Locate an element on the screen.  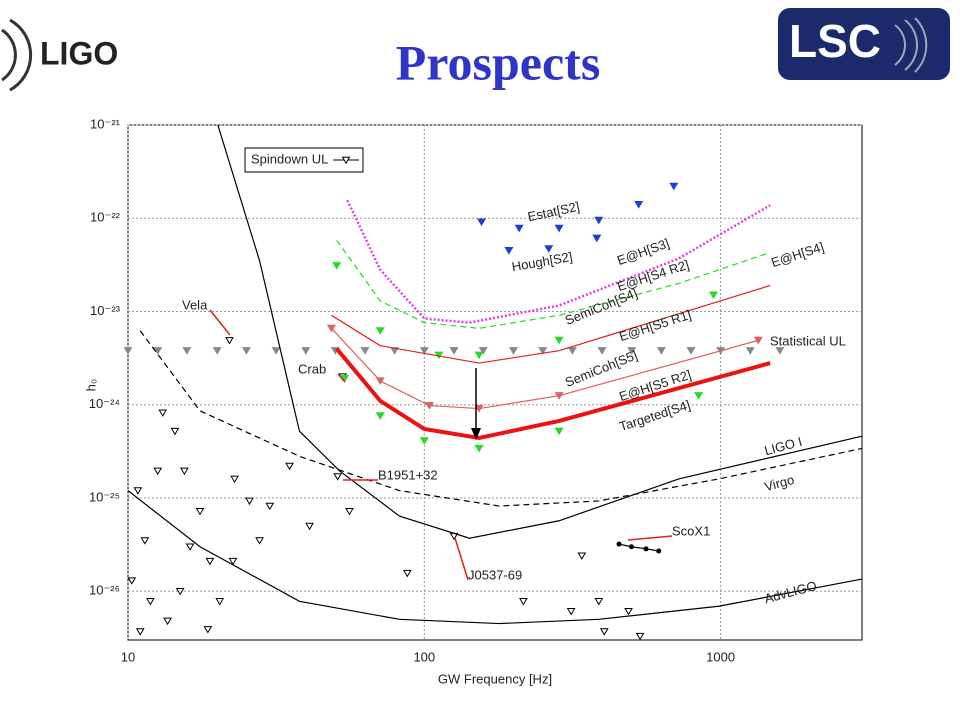
x-tick-label: 1000 is located at coordinates (720, 656).